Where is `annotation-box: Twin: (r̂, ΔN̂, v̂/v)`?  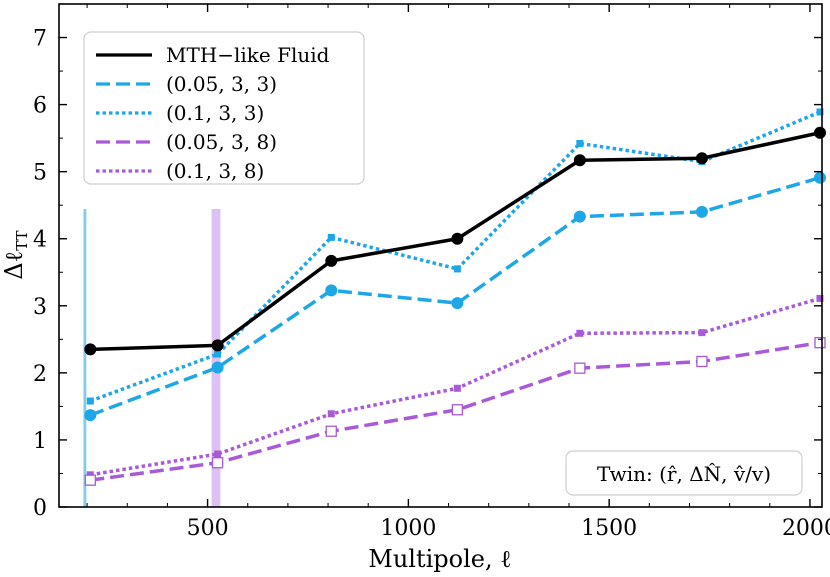
annotation-box: Twin: (r̂, ΔN̂, v̂/v) is located at coordinates (684, 473).